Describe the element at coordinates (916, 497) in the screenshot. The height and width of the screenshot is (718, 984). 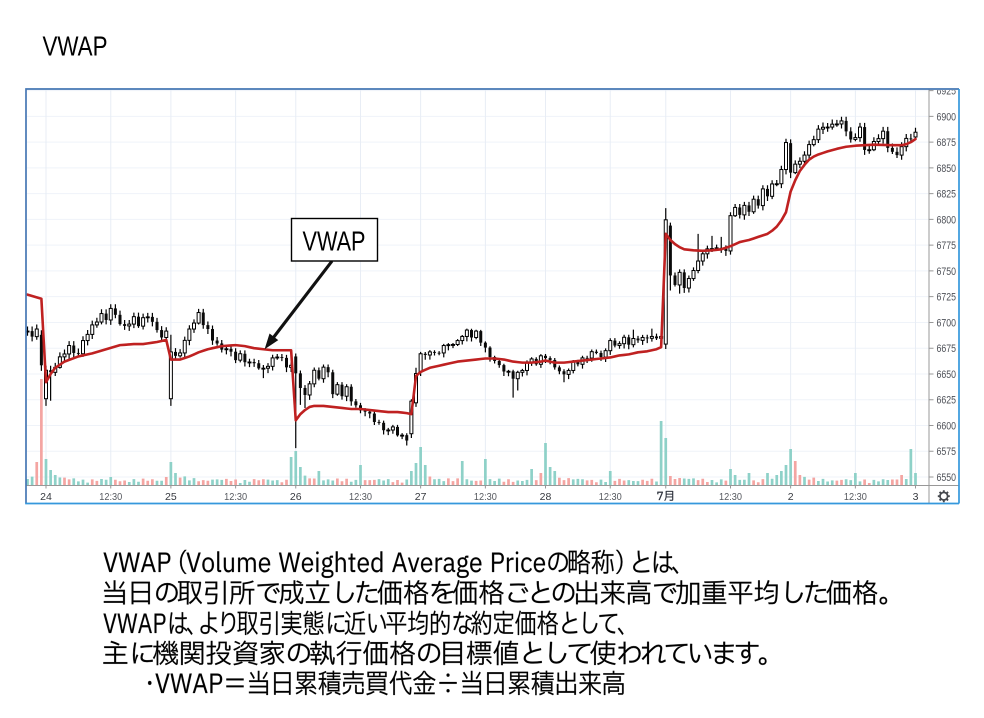
I see `svg-text: 3` at that location.